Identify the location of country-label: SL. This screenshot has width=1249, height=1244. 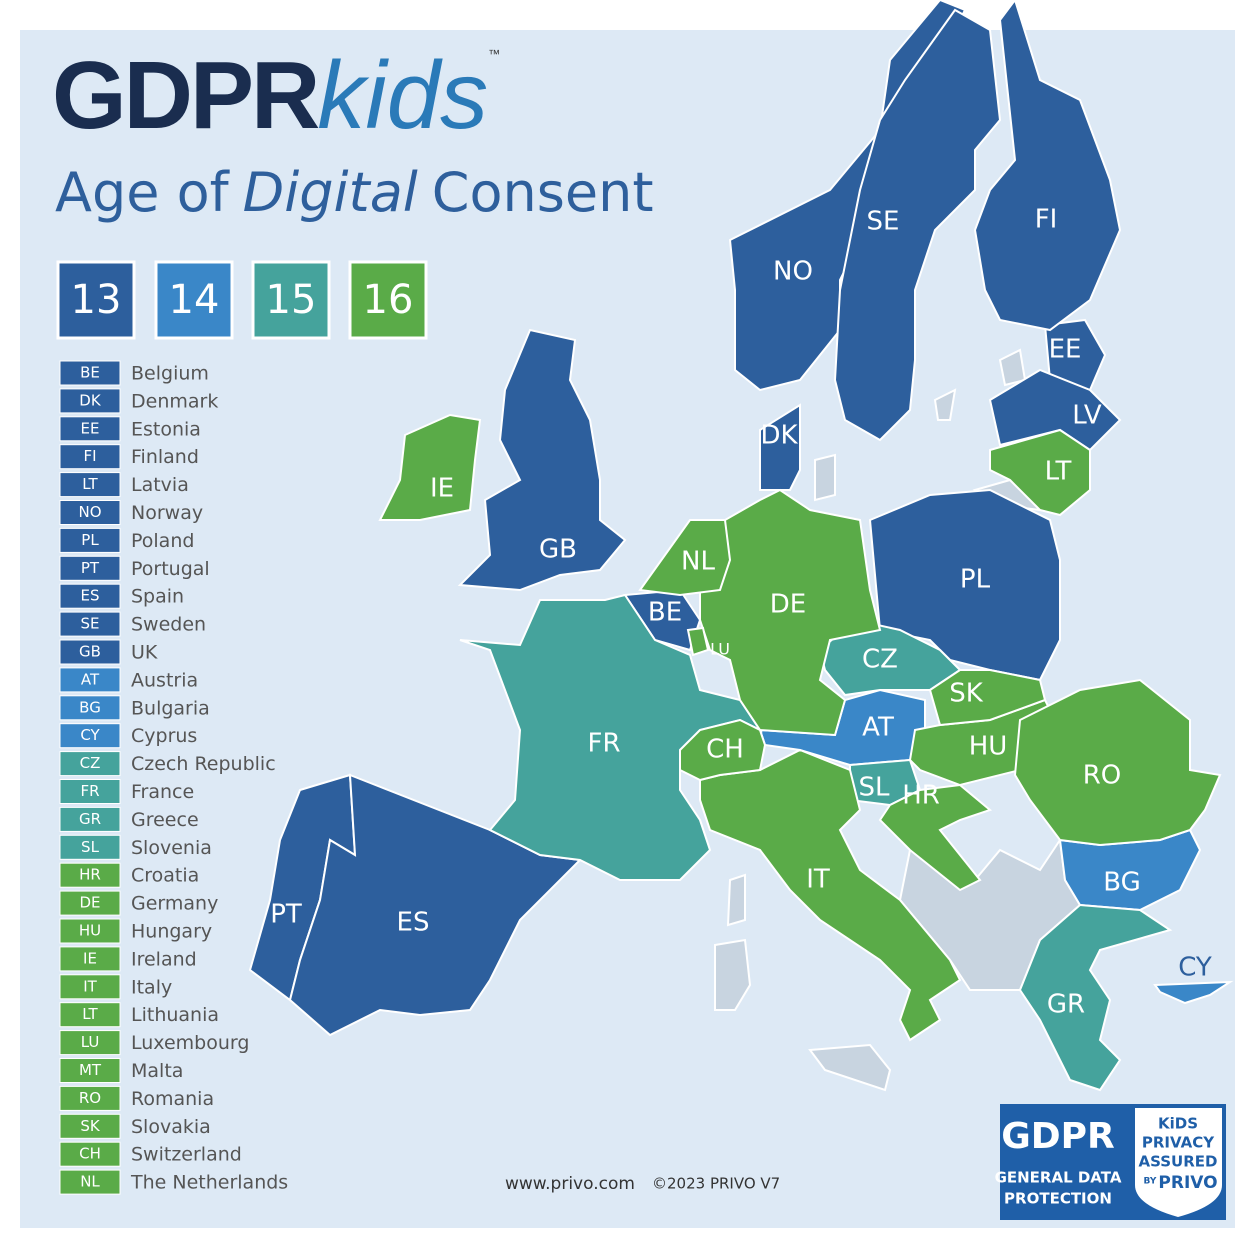
(875, 788).